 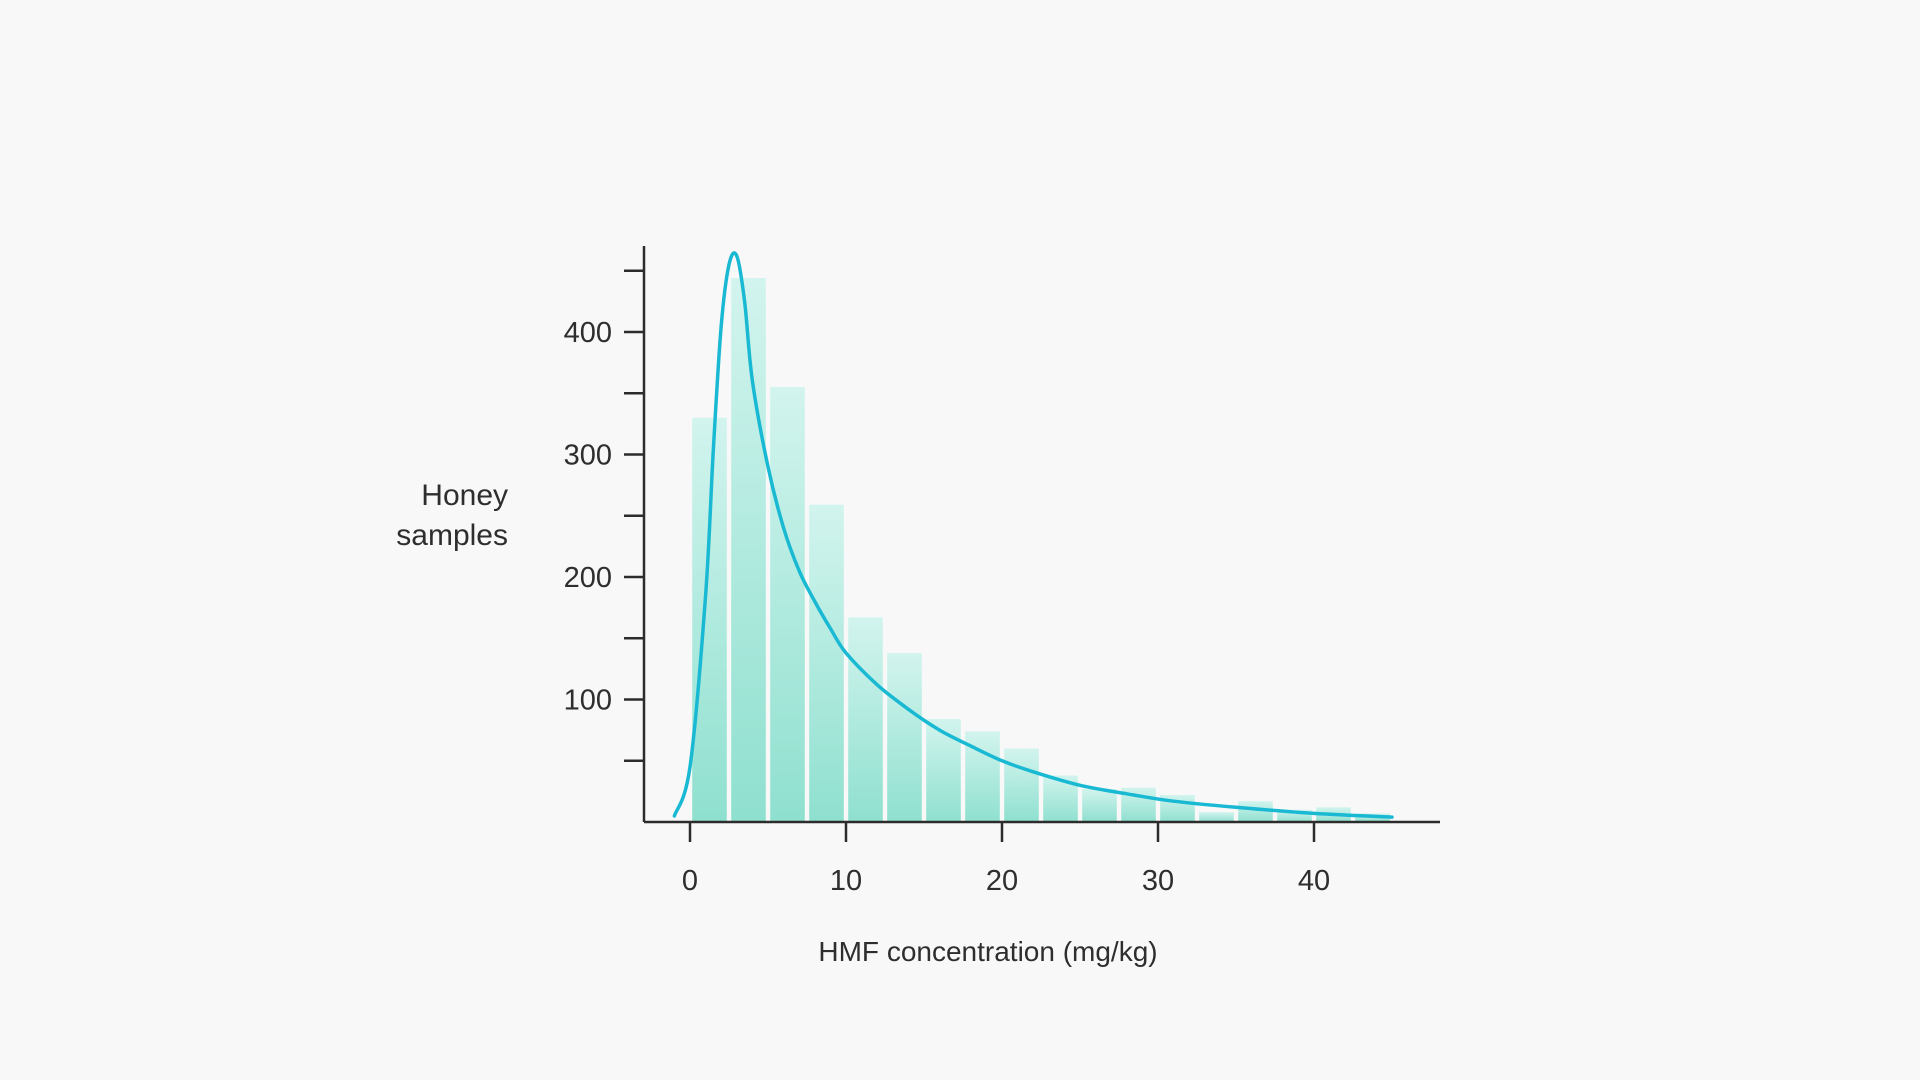 What do you see at coordinates (464, 495) in the screenshot?
I see `y-axis-label-line-1: Honey` at bounding box center [464, 495].